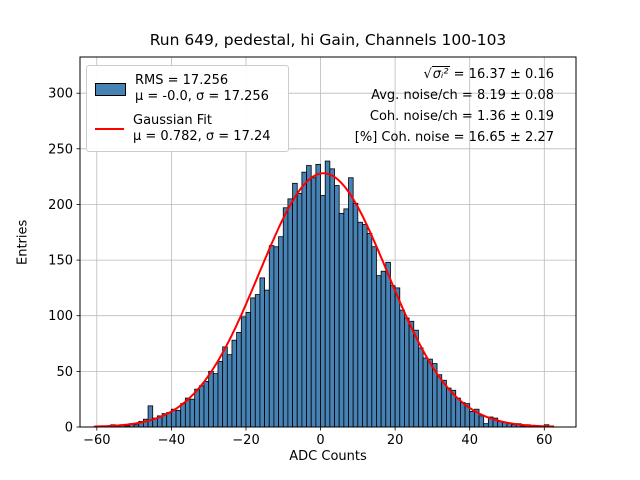 The image size is (640, 480). What do you see at coordinates (245, 440) in the screenshot?
I see `svg-text: −20` at bounding box center [245, 440].